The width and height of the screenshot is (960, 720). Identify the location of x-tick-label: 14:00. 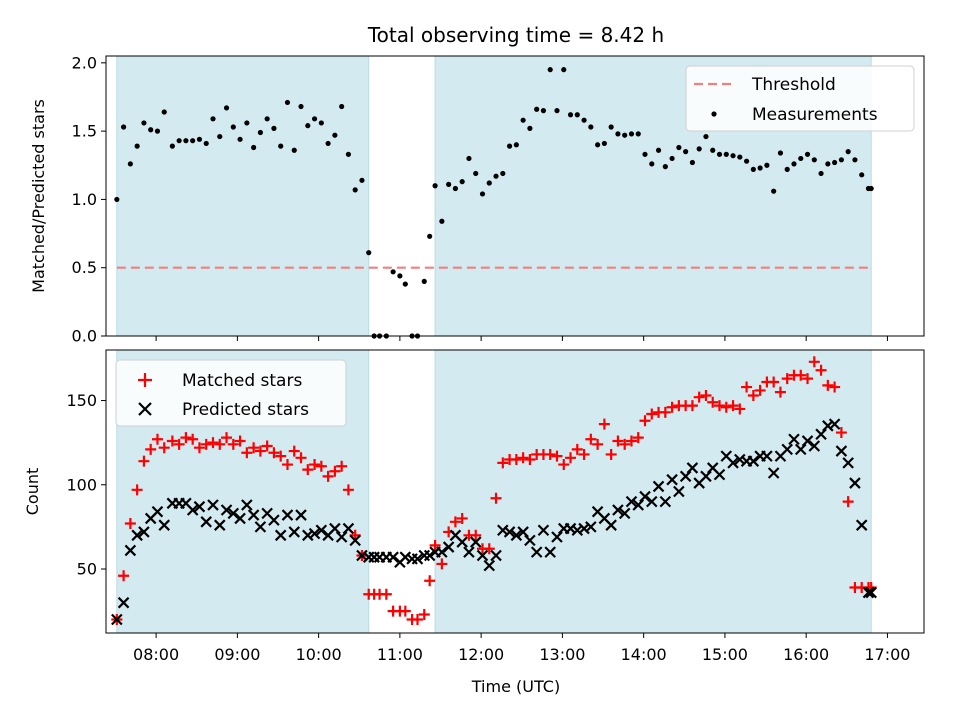
(644, 654).